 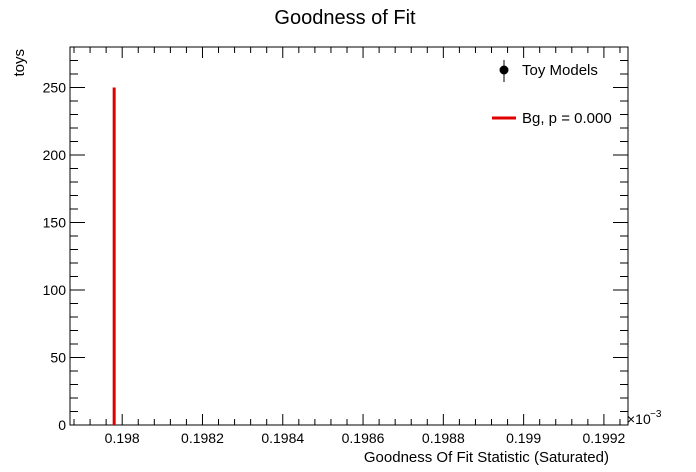 What do you see at coordinates (443, 438) in the screenshot?
I see `x-tick-label: 0.1988` at bounding box center [443, 438].